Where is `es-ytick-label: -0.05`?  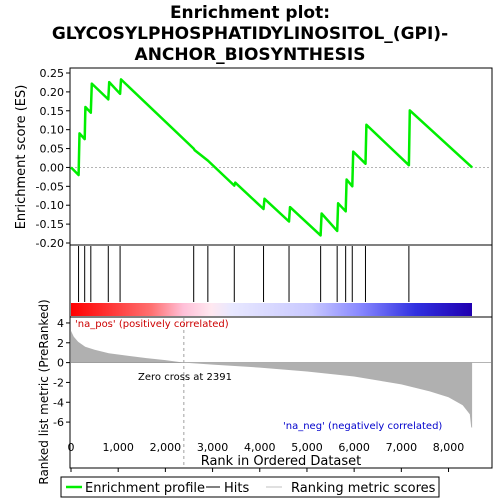 es-ytick-label: -0.05 is located at coordinates (50, 186).